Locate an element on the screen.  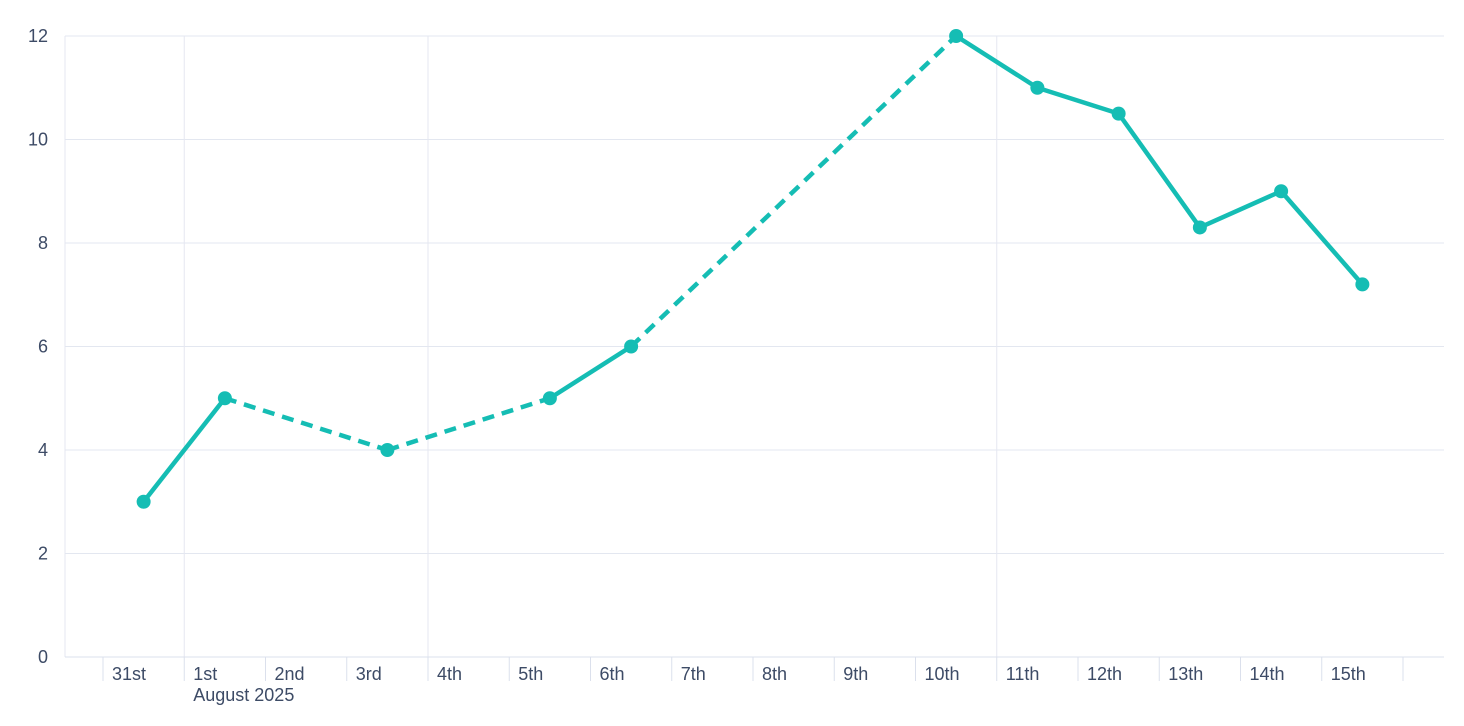
x-tick-label: 11th is located at coordinates (1023, 674).